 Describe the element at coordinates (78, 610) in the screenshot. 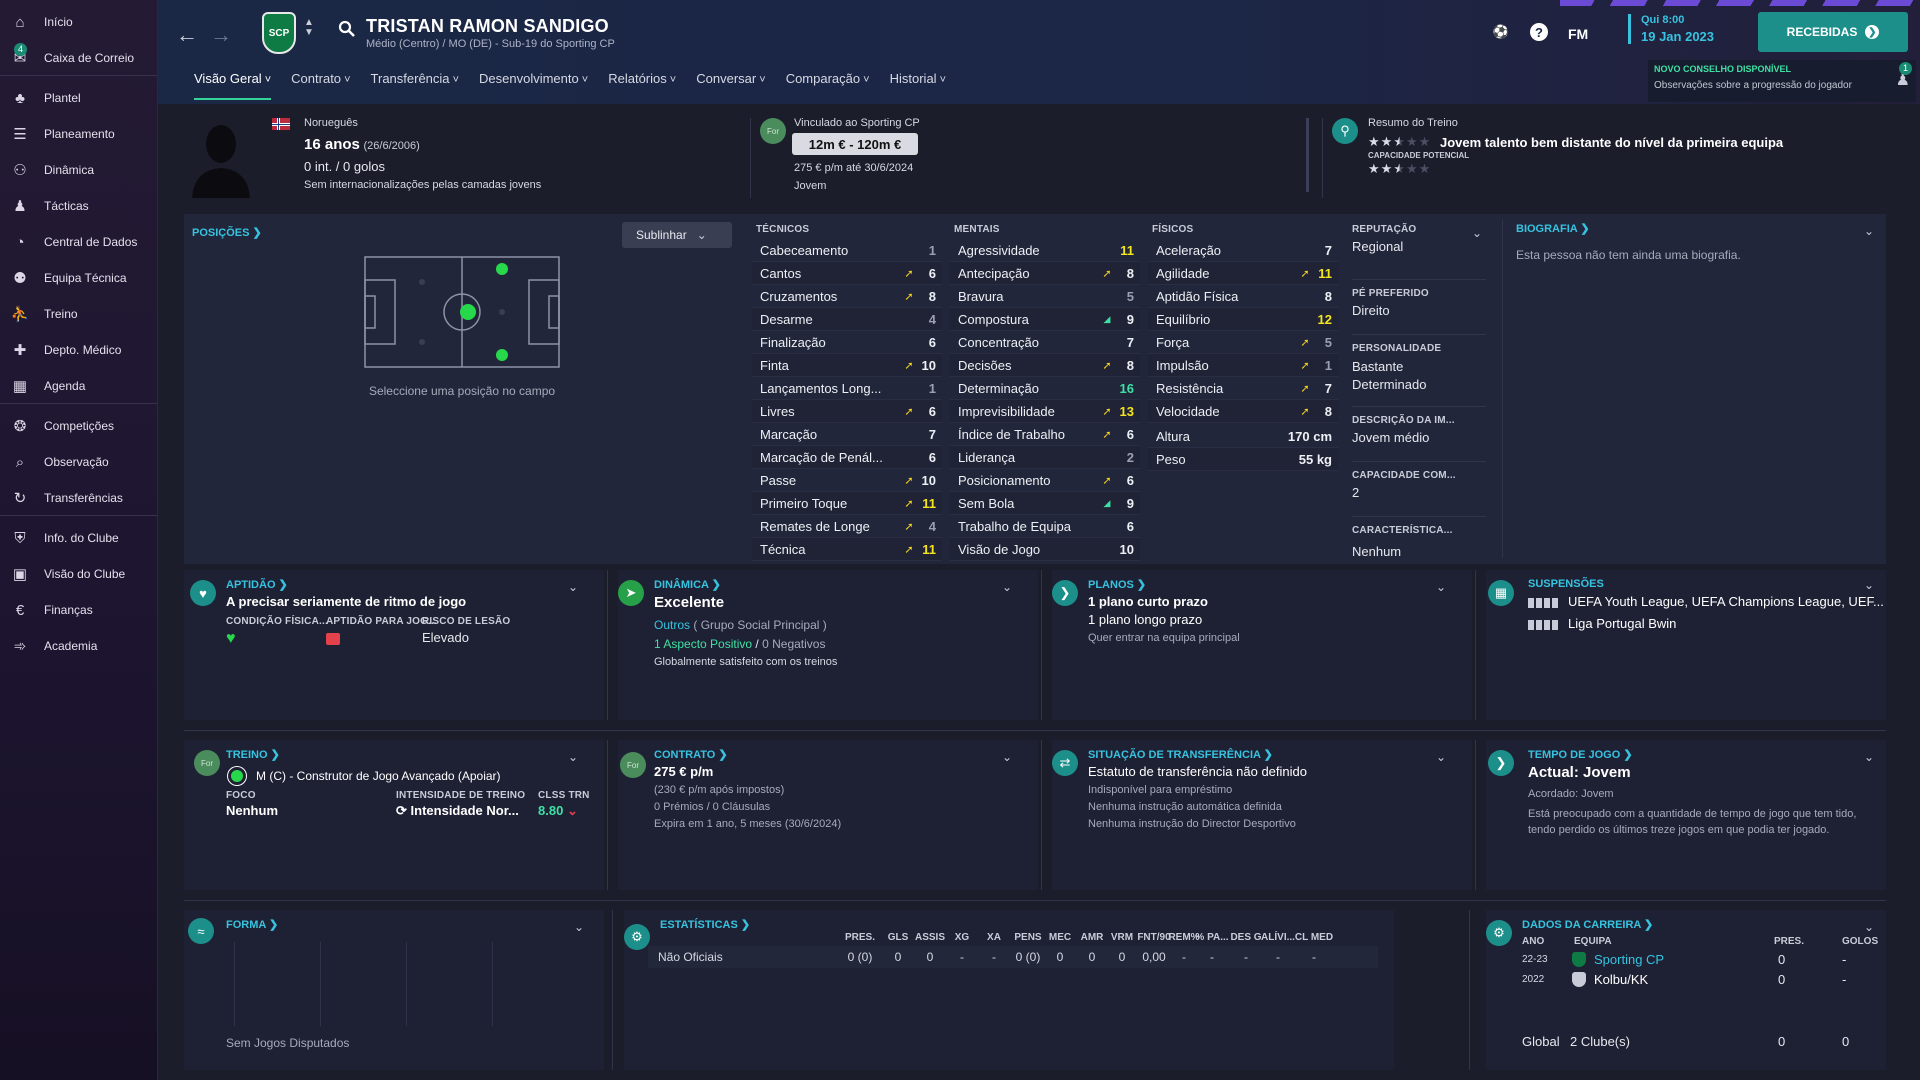

I see `sidebar-item-financas: € Finanças` at that location.